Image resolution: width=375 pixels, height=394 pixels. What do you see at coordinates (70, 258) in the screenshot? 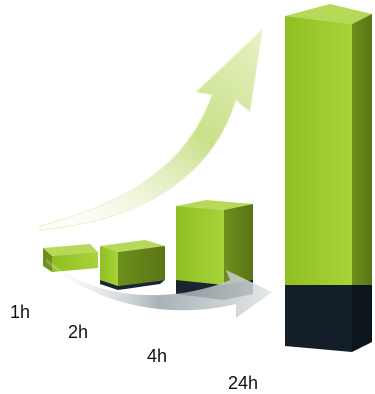
I see `bar-1h` at bounding box center [70, 258].